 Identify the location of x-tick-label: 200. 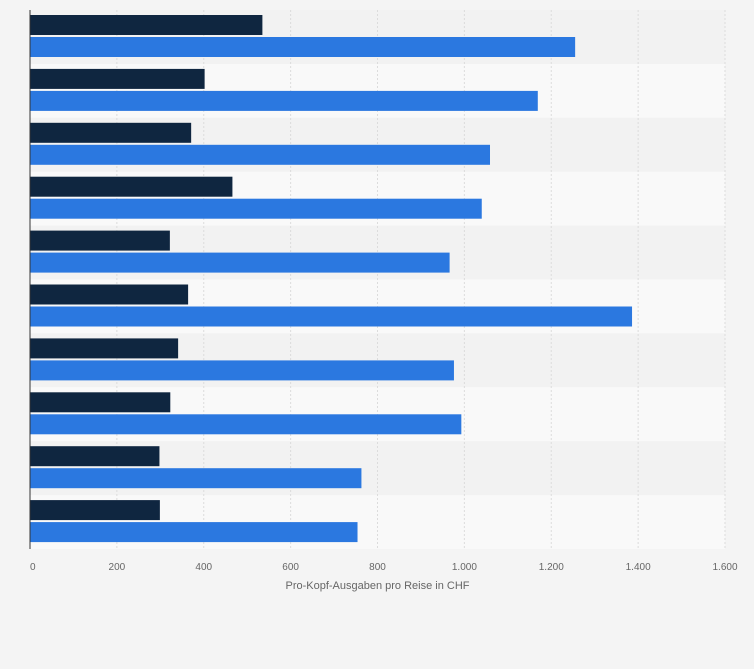
(117, 567).